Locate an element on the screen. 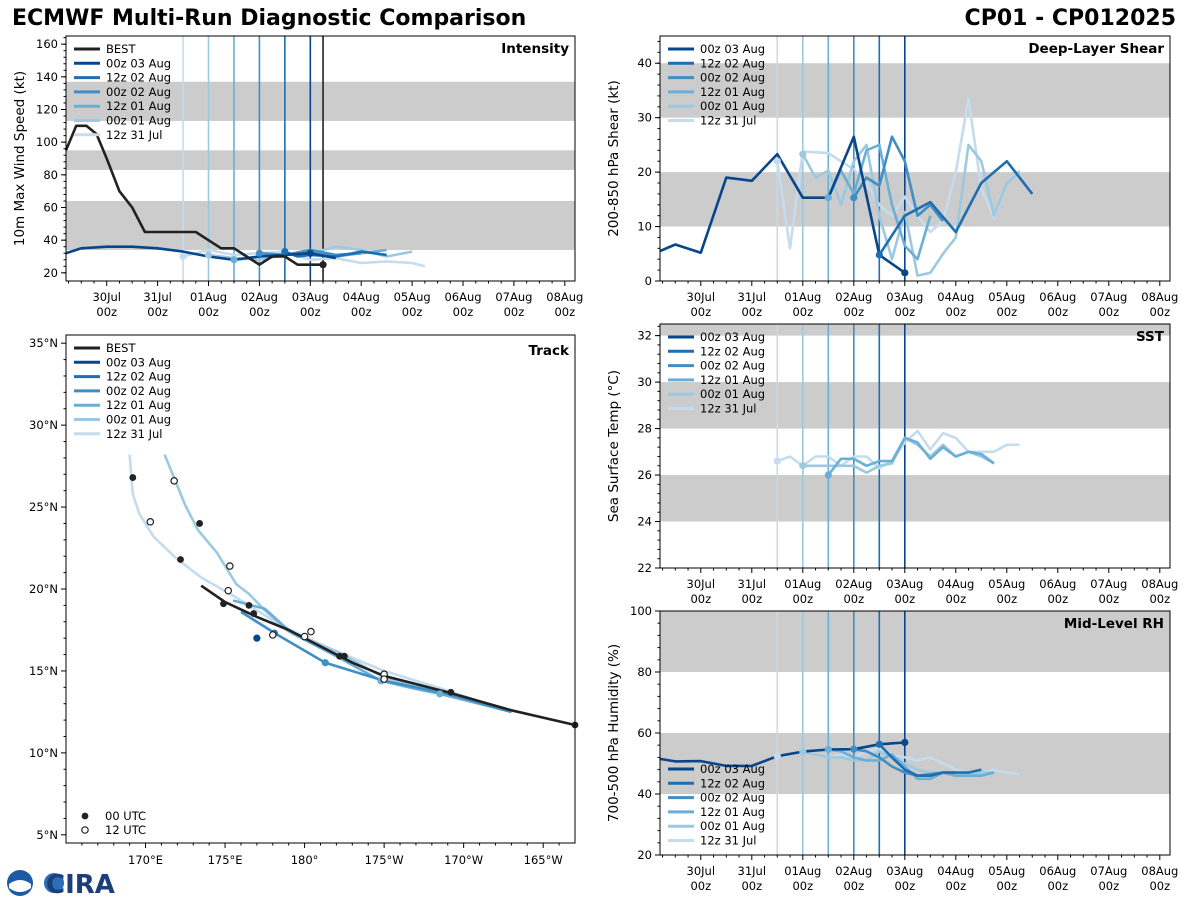 This screenshot has height=900, width=1200. y-tick-label: 140 is located at coordinates (47, 77).